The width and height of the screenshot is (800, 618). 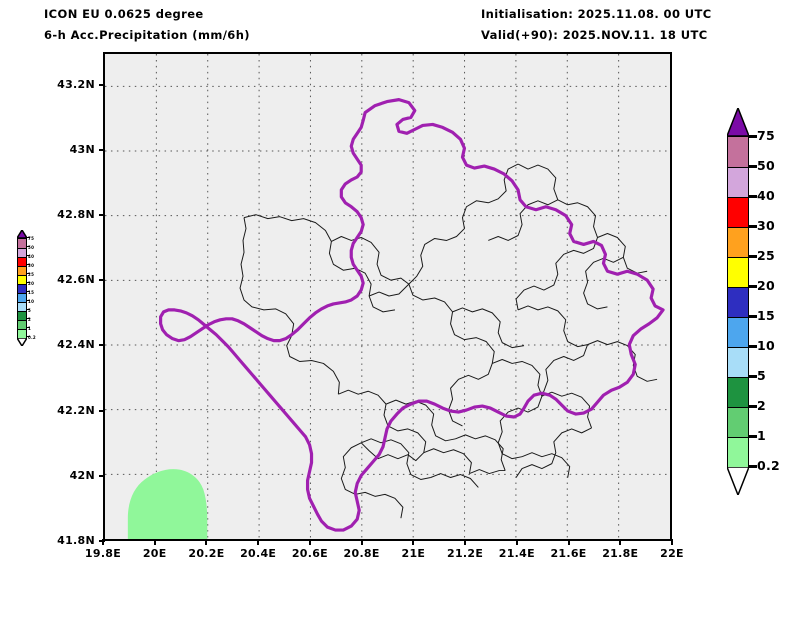 What do you see at coordinates (82, 149) in the screenshot?
I see `y-axis-tick-label: 43N` at bounding box center [82, 149].